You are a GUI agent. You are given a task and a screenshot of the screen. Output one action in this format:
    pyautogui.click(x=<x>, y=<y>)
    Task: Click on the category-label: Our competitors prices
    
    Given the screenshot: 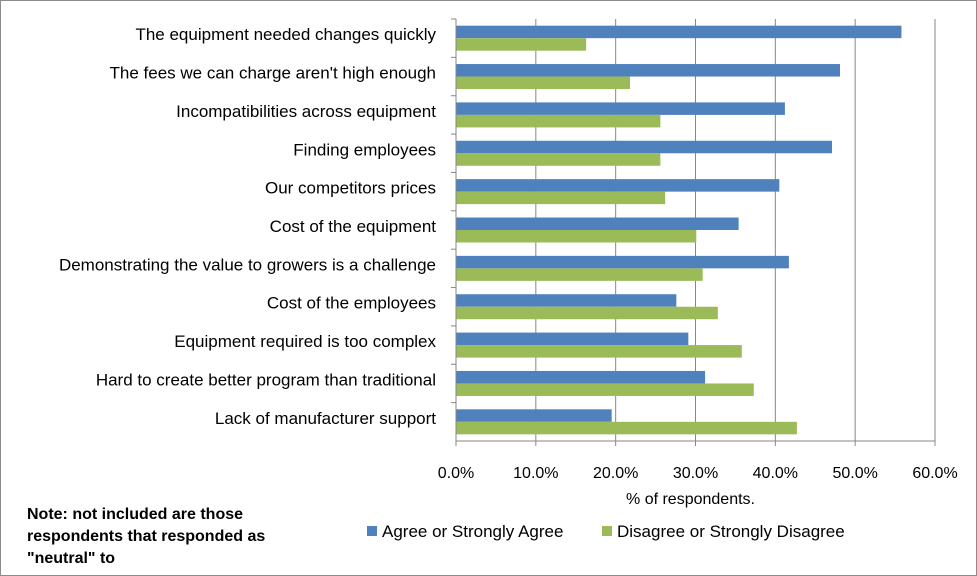 What is the action you would take?
    pyautogui.click(x=350, y=188)
    